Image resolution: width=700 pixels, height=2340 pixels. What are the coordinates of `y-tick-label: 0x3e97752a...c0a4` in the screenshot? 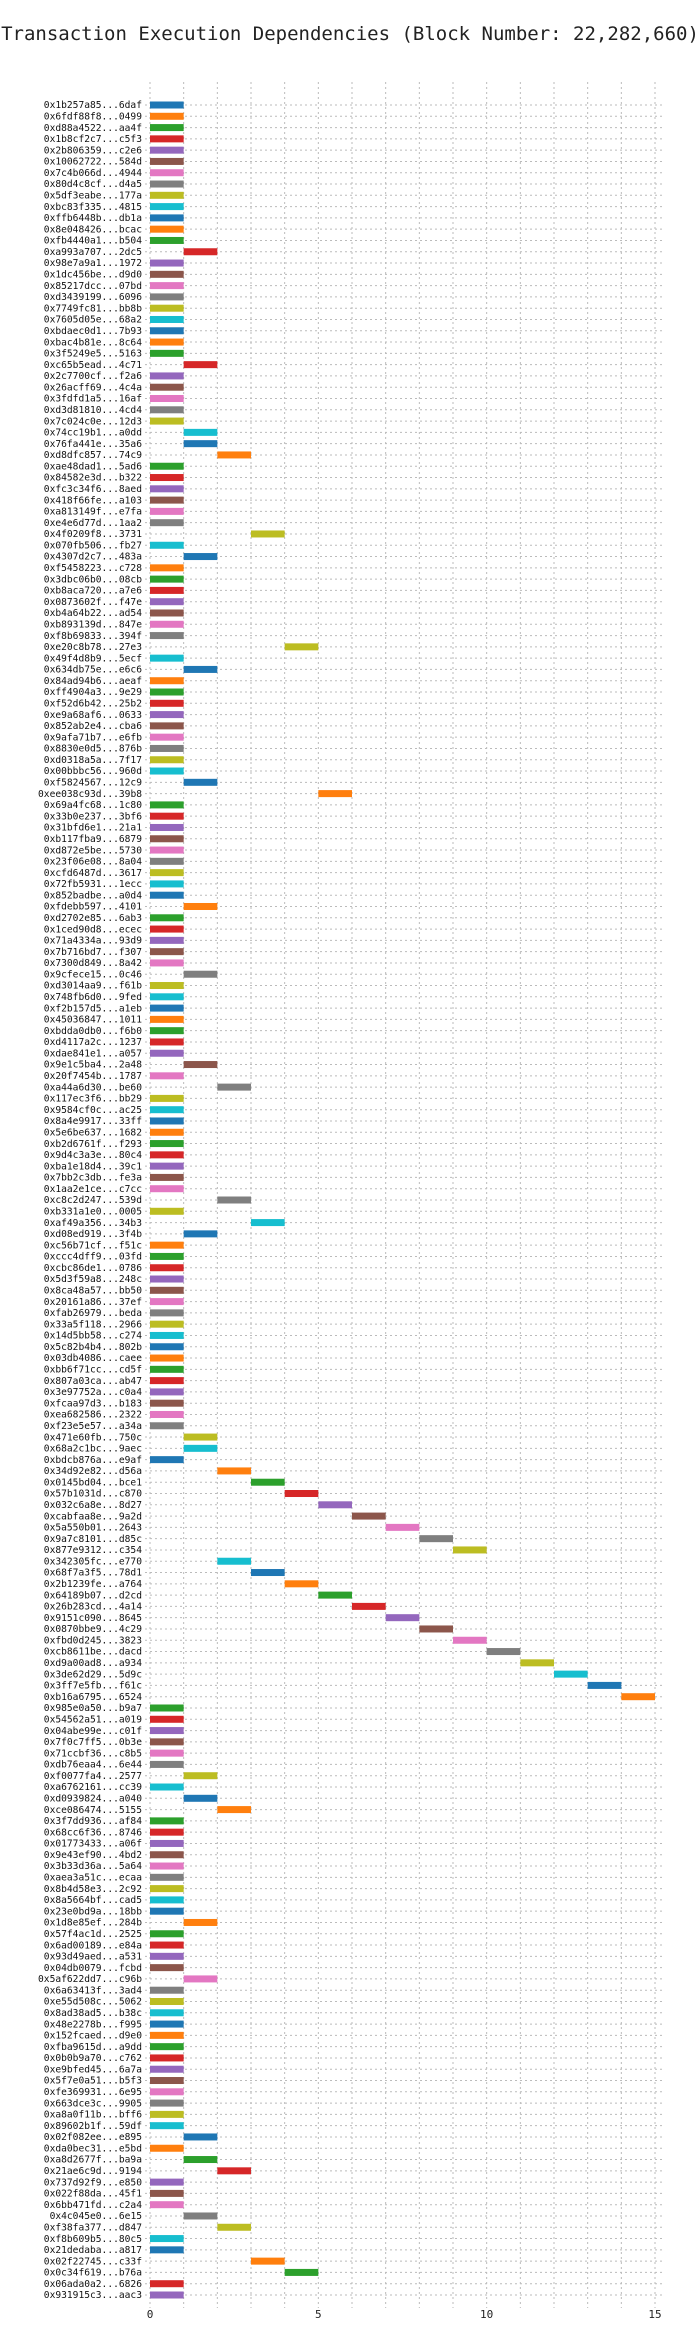 It's located at (93, 1392).